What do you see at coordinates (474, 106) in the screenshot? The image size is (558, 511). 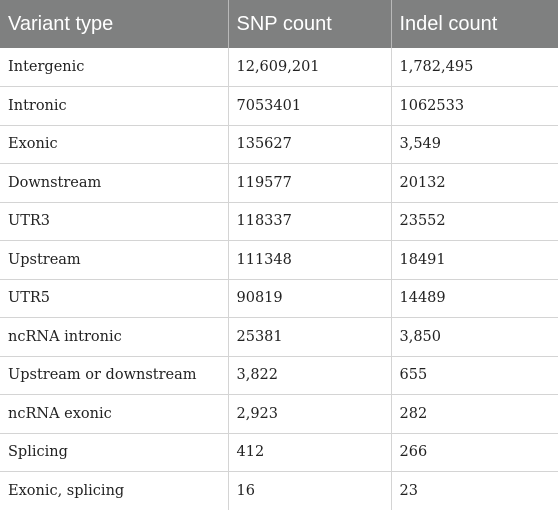 I see `indel-count-cell: 1062533` at bounding box center [474, 106].